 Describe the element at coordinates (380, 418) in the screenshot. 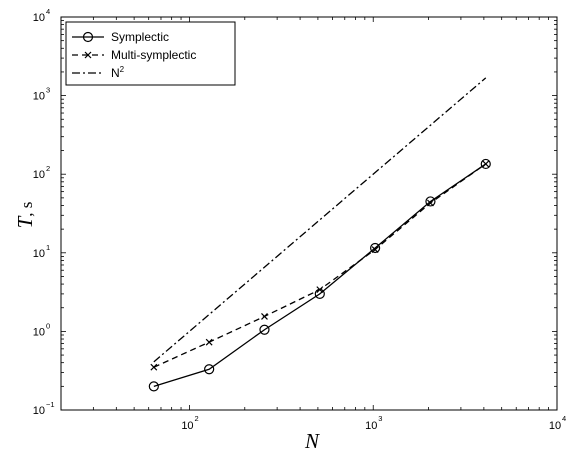

I see `x-tick-exponent: 3` at that location.